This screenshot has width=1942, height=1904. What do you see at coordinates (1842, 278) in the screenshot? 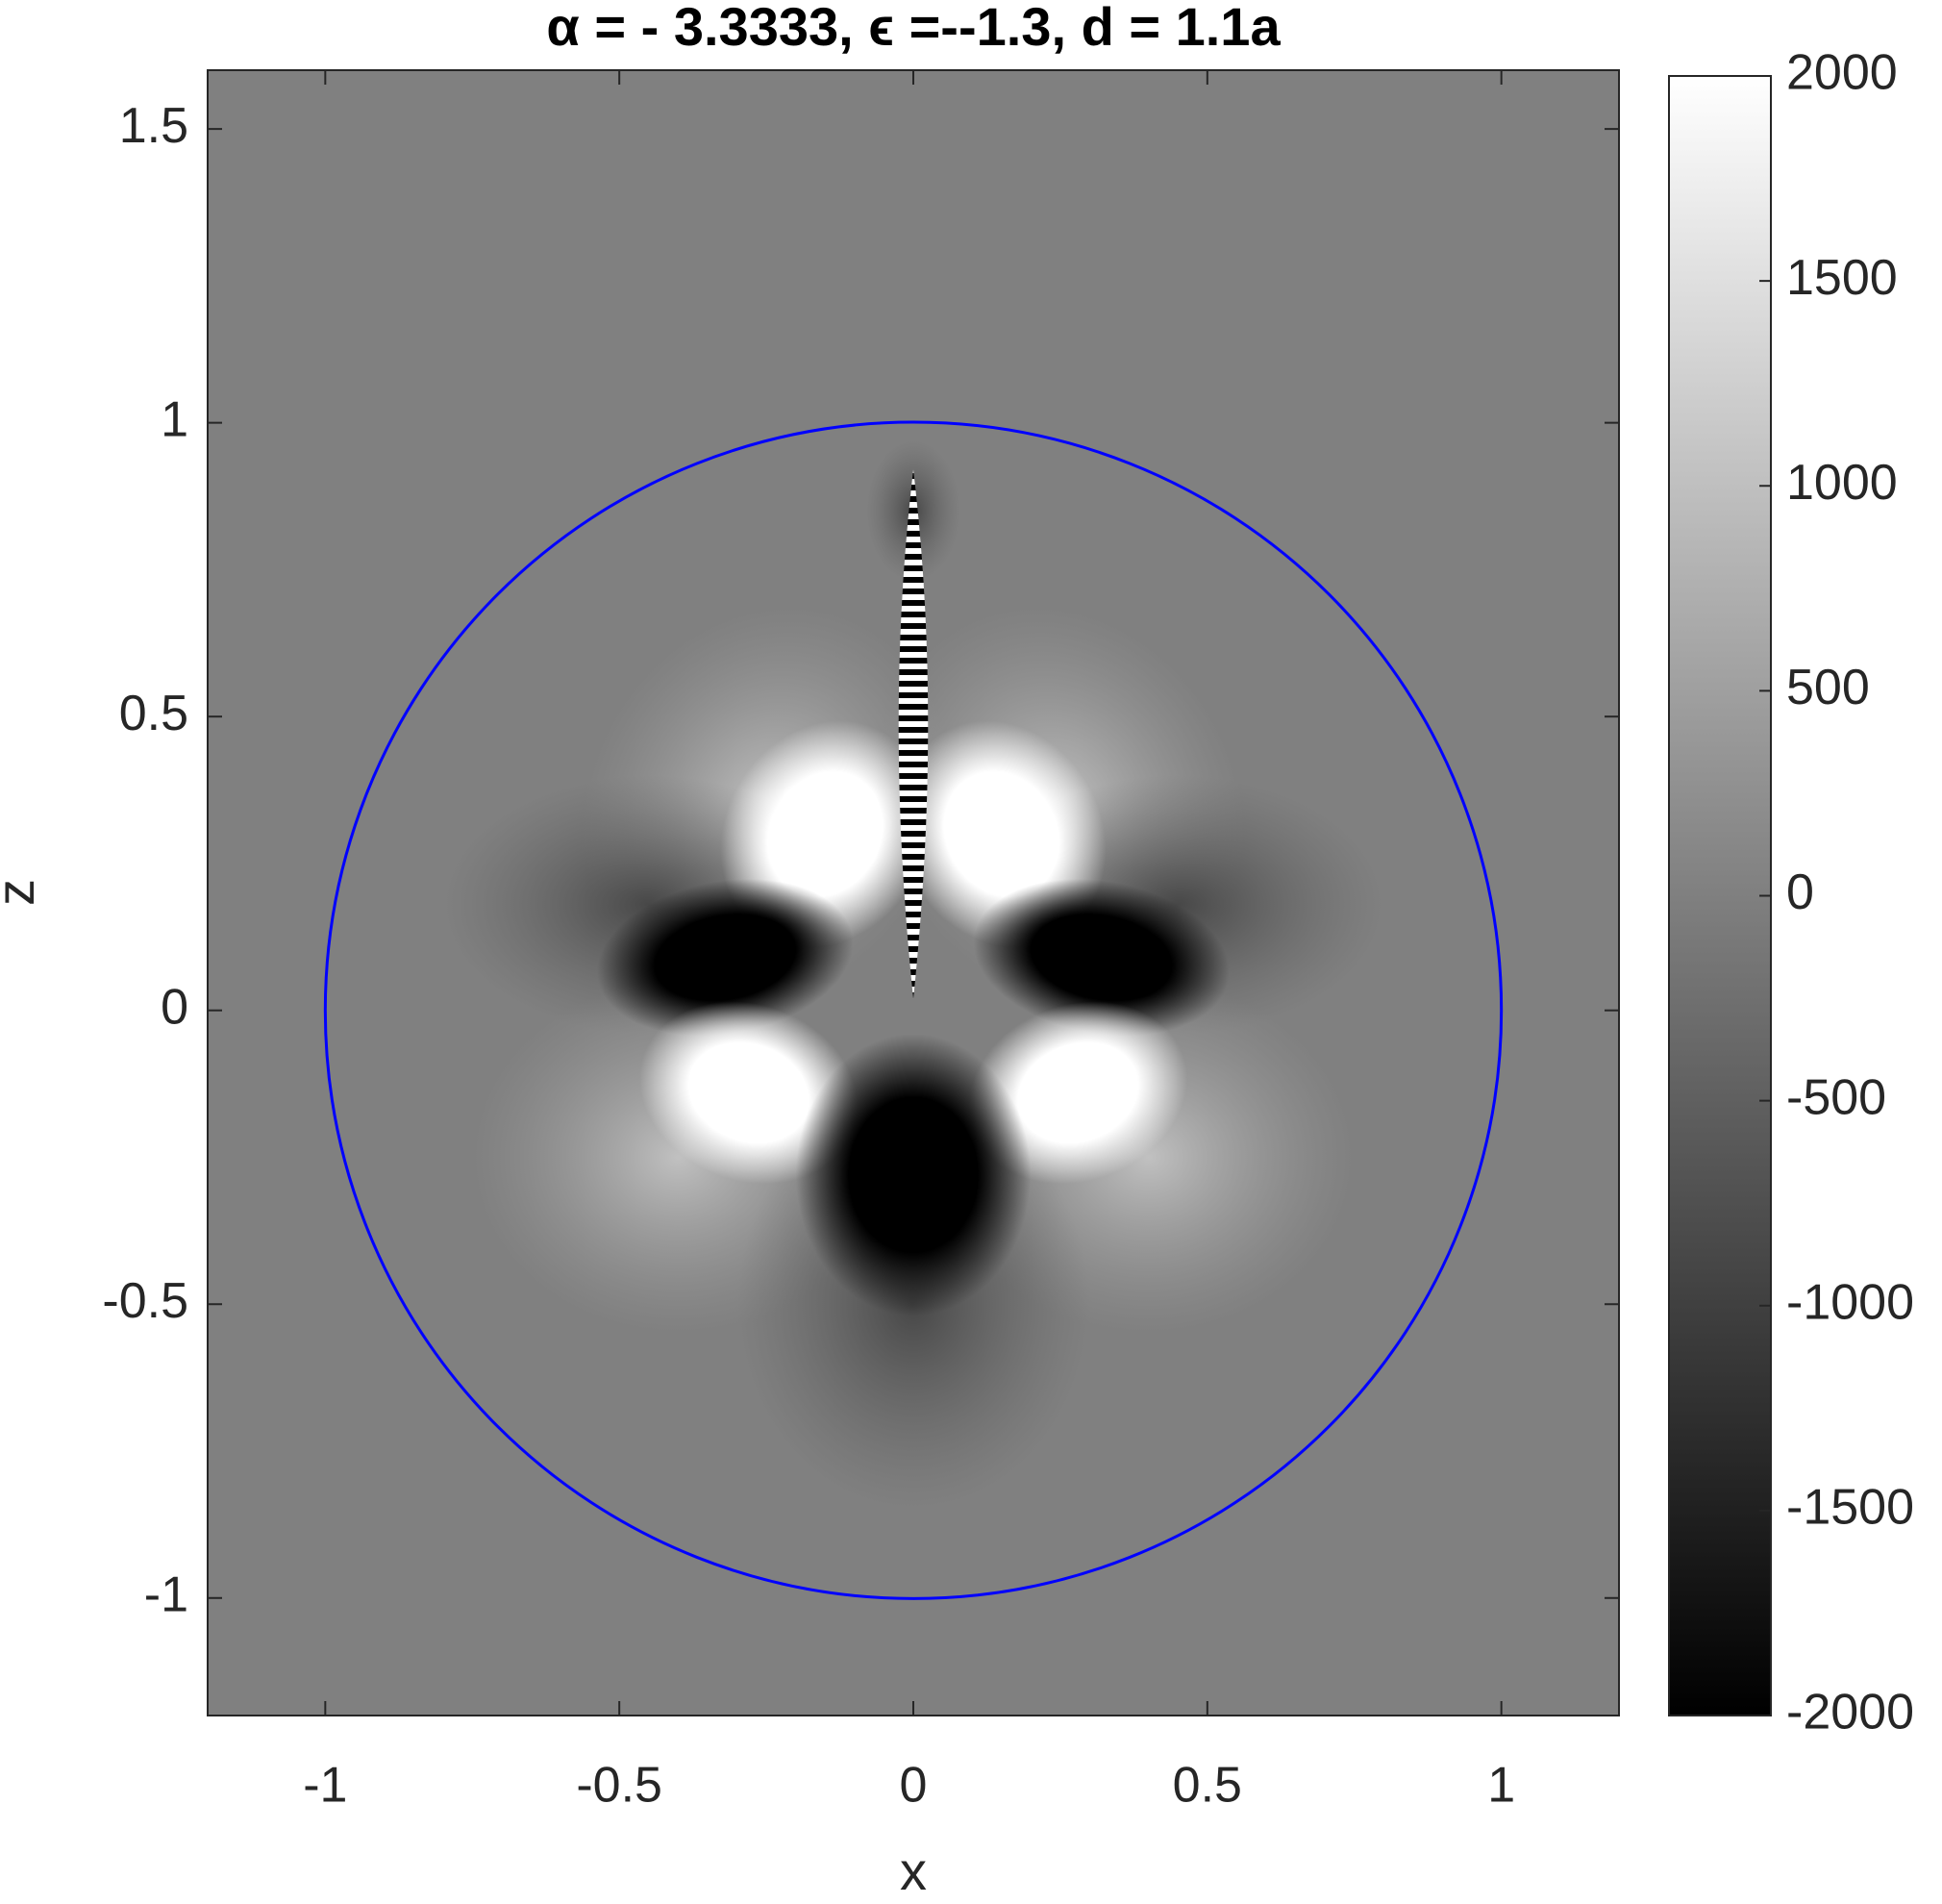
I see `colorbar-tick-label: 1500` at bounding box center [1842, 278].